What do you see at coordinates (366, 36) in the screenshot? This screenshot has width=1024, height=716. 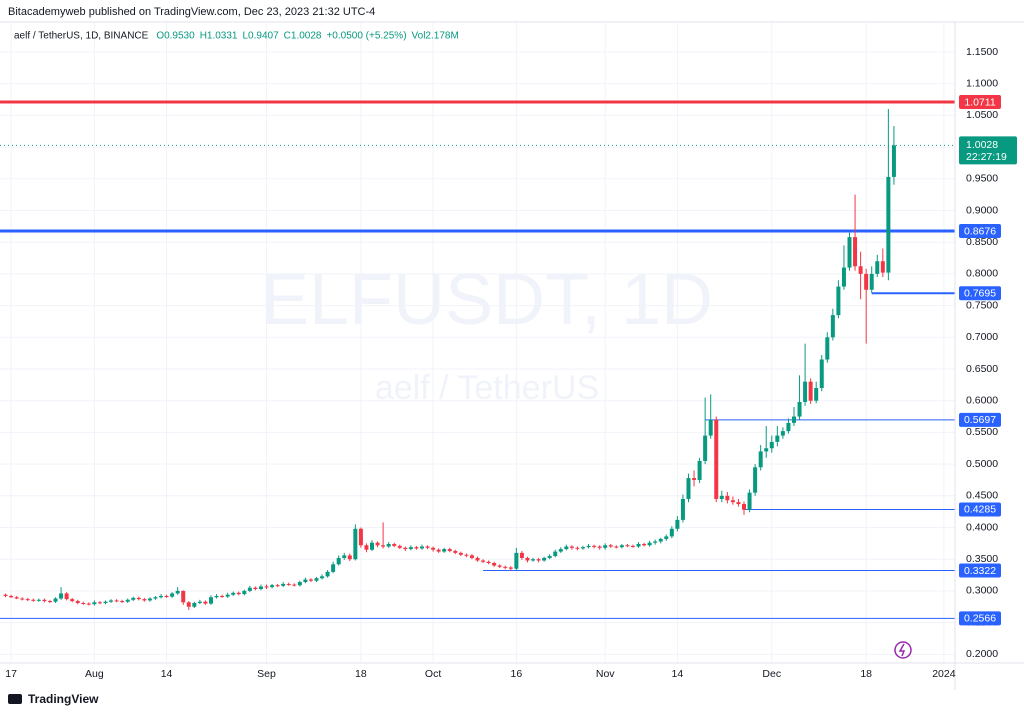 I see `legend-item: +0.0500 (+5.25%)` at bounding box center [366, 36].